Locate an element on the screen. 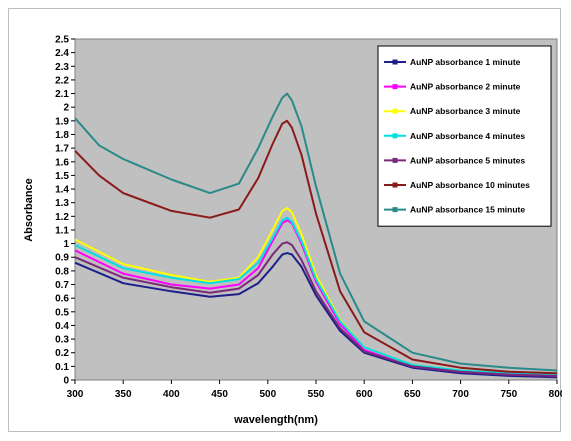 This screenshot has width=571, height=441. y-tick-label: 2.3 is located at coordinates (62, 67).